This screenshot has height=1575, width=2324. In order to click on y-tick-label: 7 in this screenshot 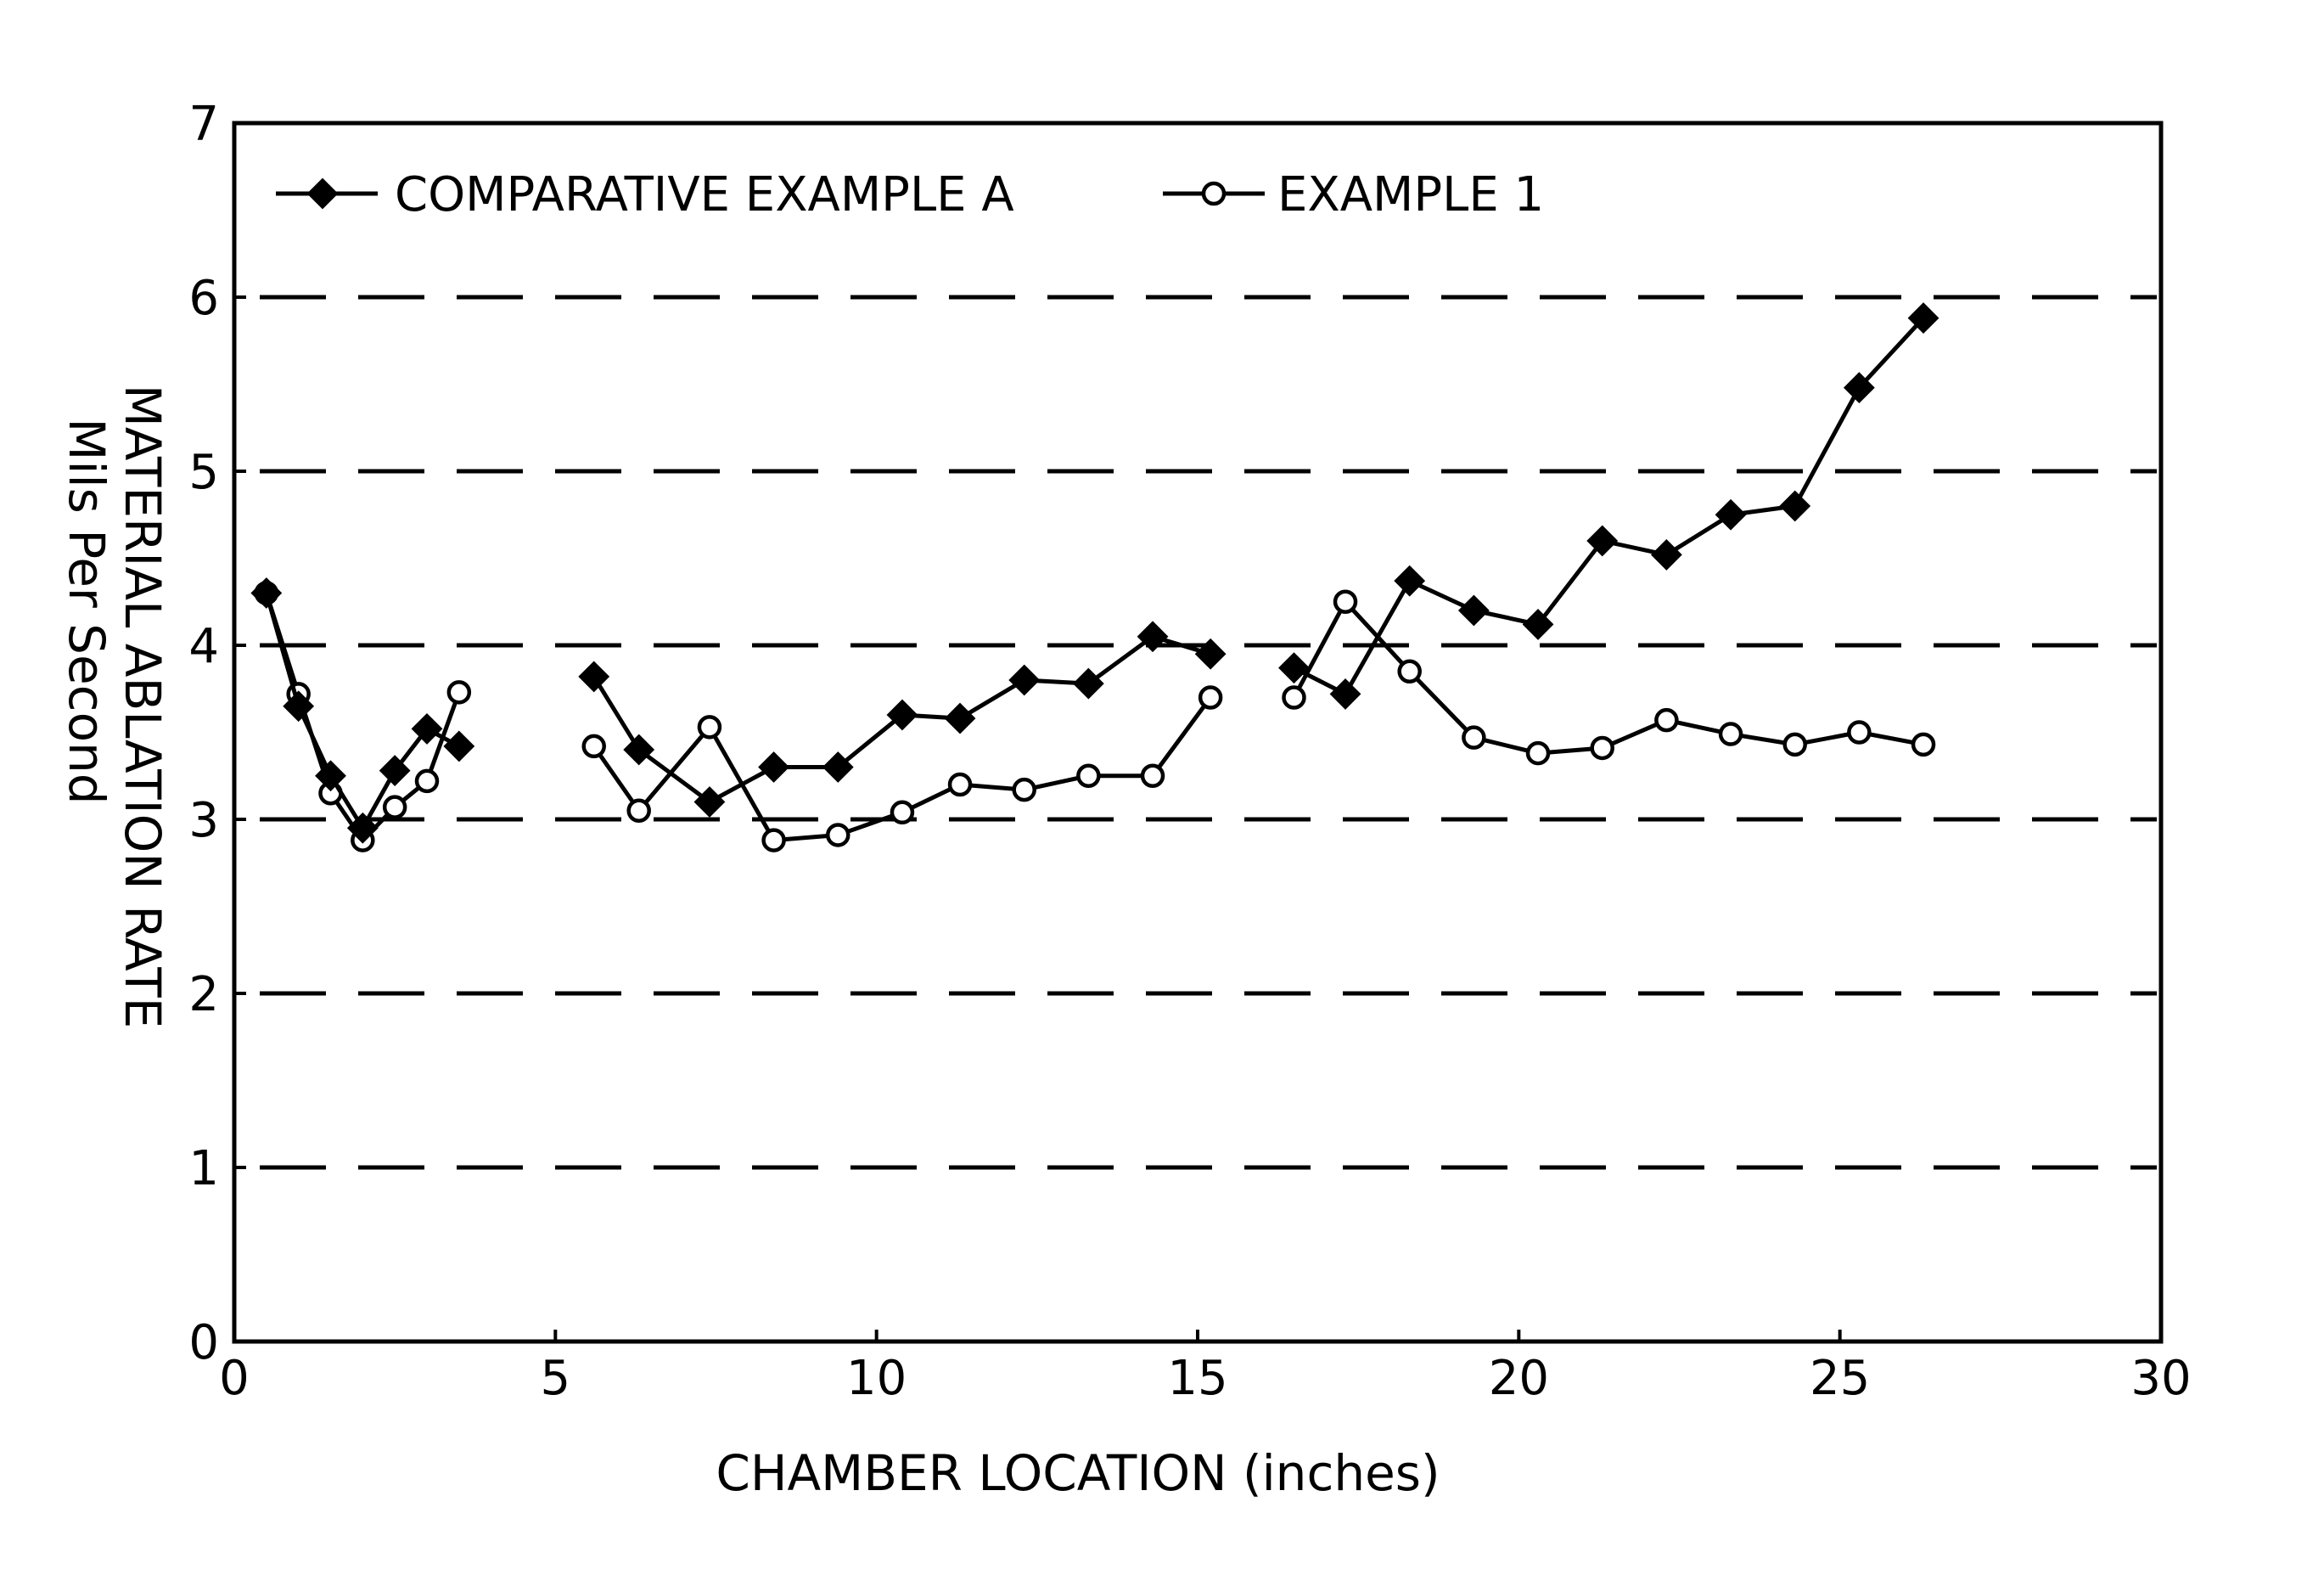, I will do `click(203, 124)`.